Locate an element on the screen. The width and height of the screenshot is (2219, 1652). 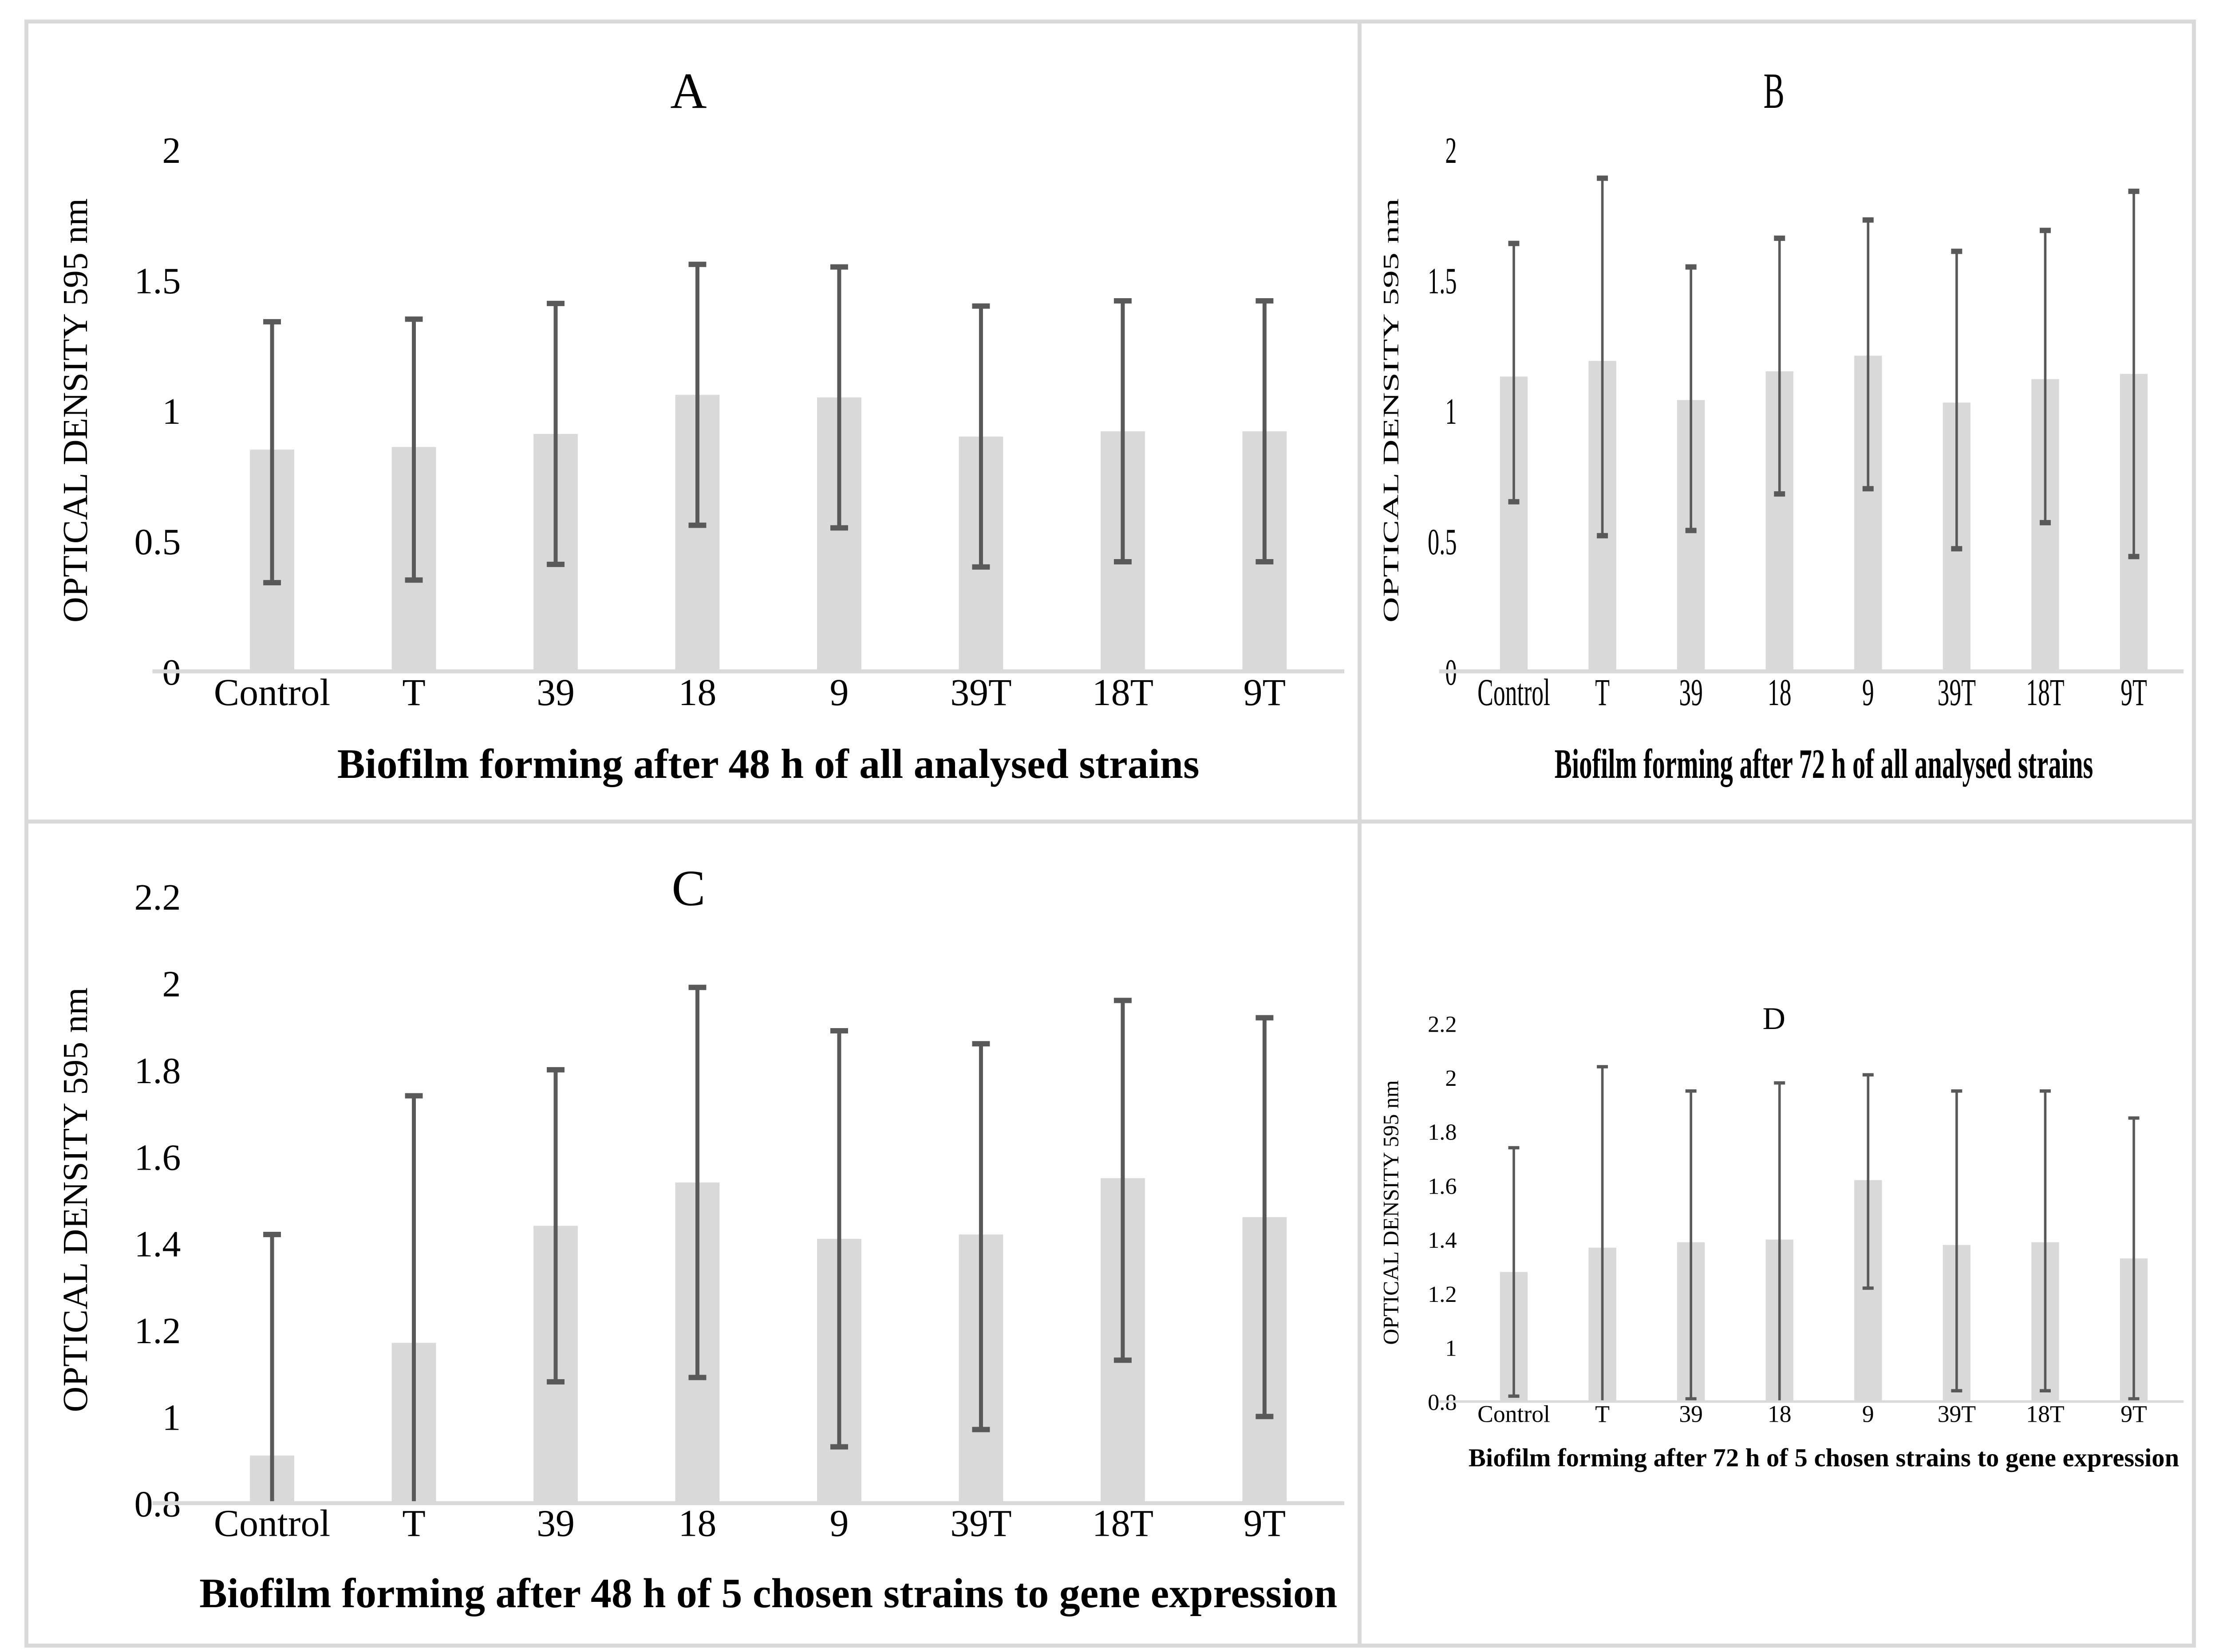
panel-letter: D is located at coordinates (1774, 1018).